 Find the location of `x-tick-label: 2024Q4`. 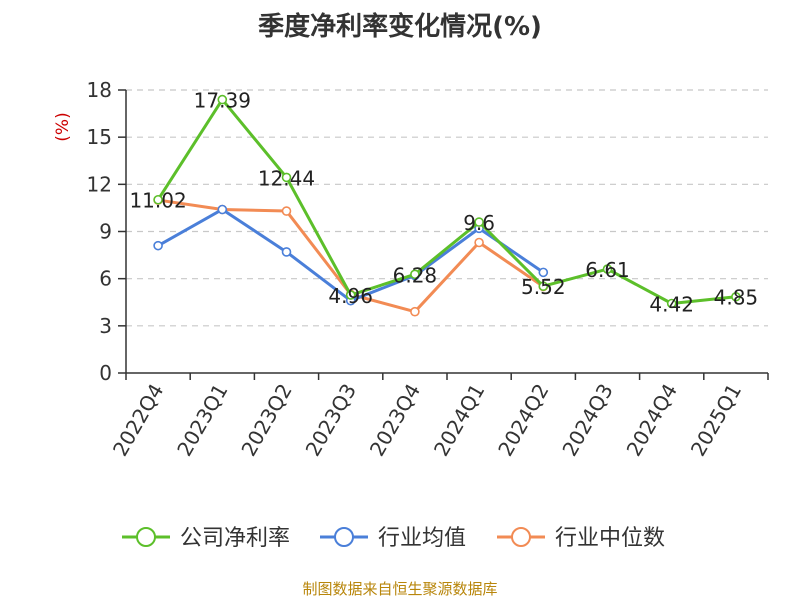

x-tick-label: 2024Q4 is located at coordinates (652, 420).